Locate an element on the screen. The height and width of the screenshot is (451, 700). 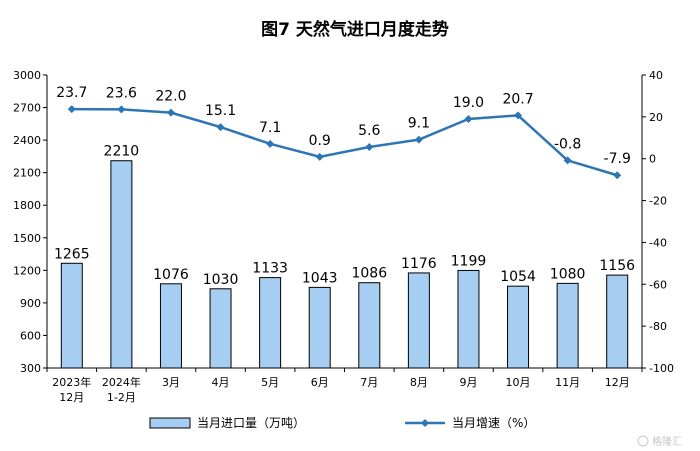
x-tick-label: 11月 is located at coordinates (567, 382).